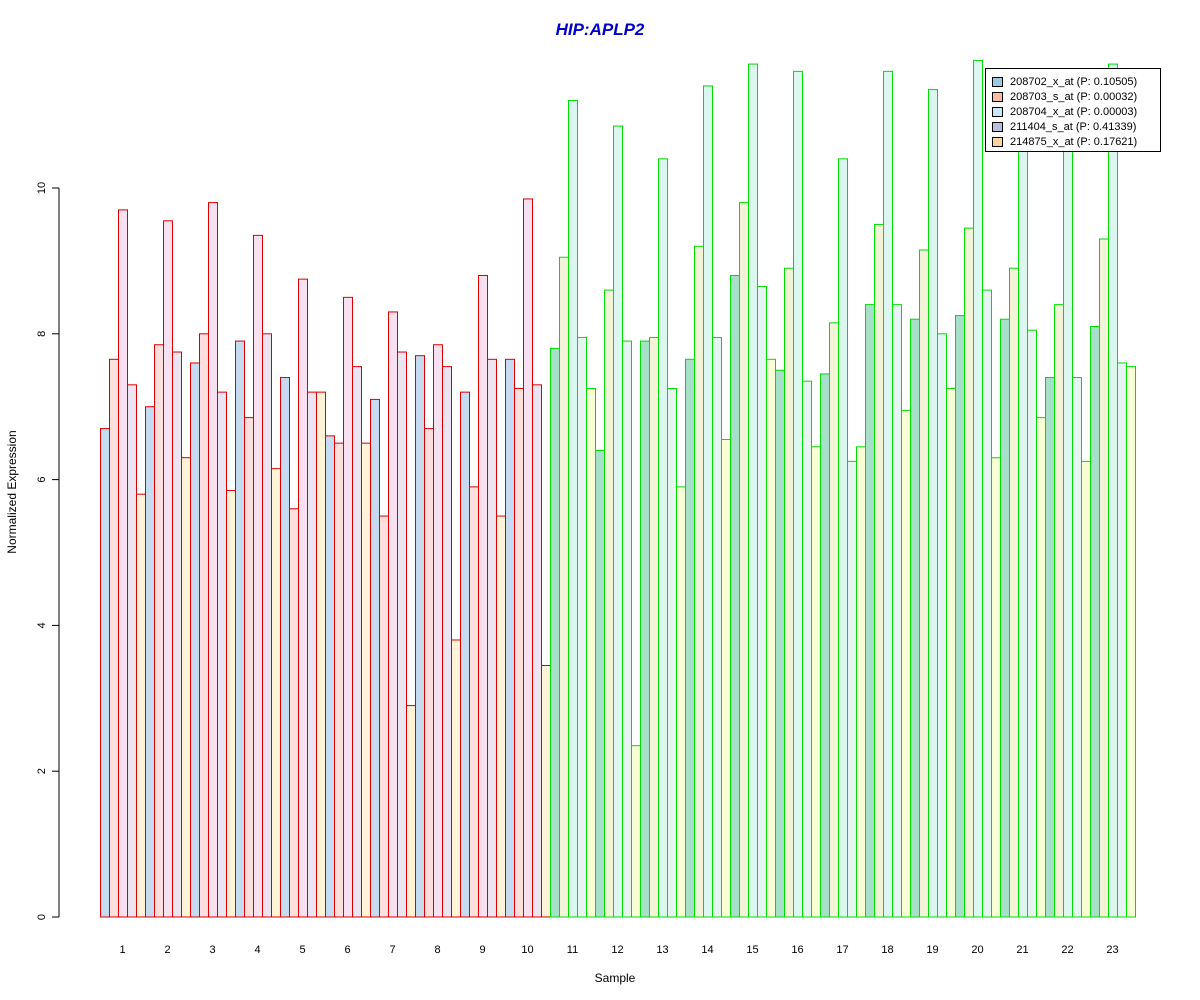 The height and width of the screenshot is (1000, 1200). What do you see at coordinates (482, 950) in the screenshot?
I see `x-tick-label: 9` at bounding box center [482, 950].